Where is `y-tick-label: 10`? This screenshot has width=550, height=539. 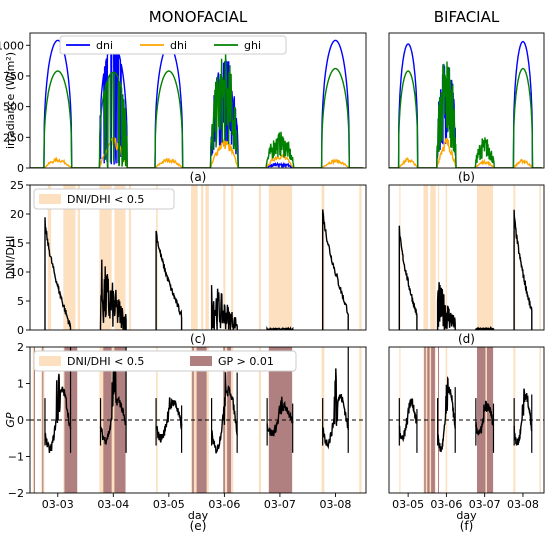
y-tick-label: 10 is located at coordinates (17, 272).